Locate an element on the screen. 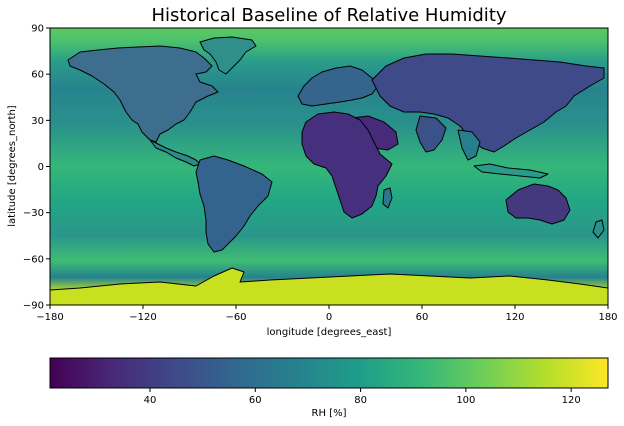  greenland-landmass is located at coordinates (228, 55).